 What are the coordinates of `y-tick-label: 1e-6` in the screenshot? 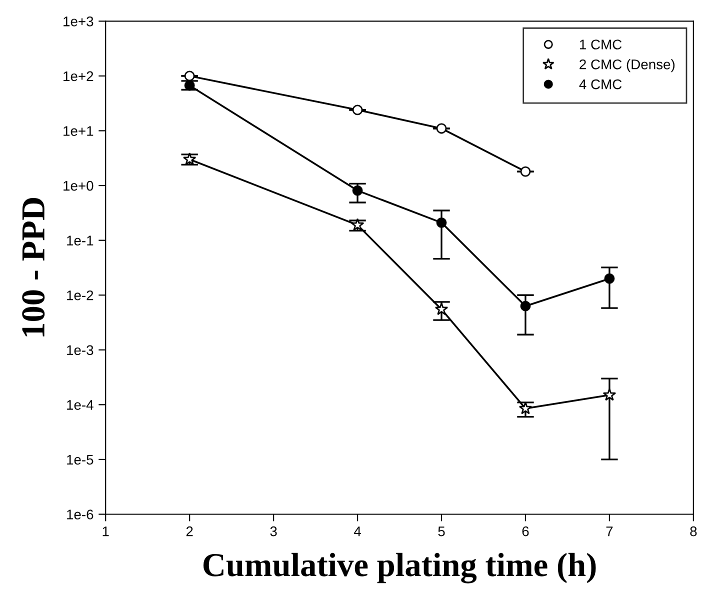 It's located at (80, 515).